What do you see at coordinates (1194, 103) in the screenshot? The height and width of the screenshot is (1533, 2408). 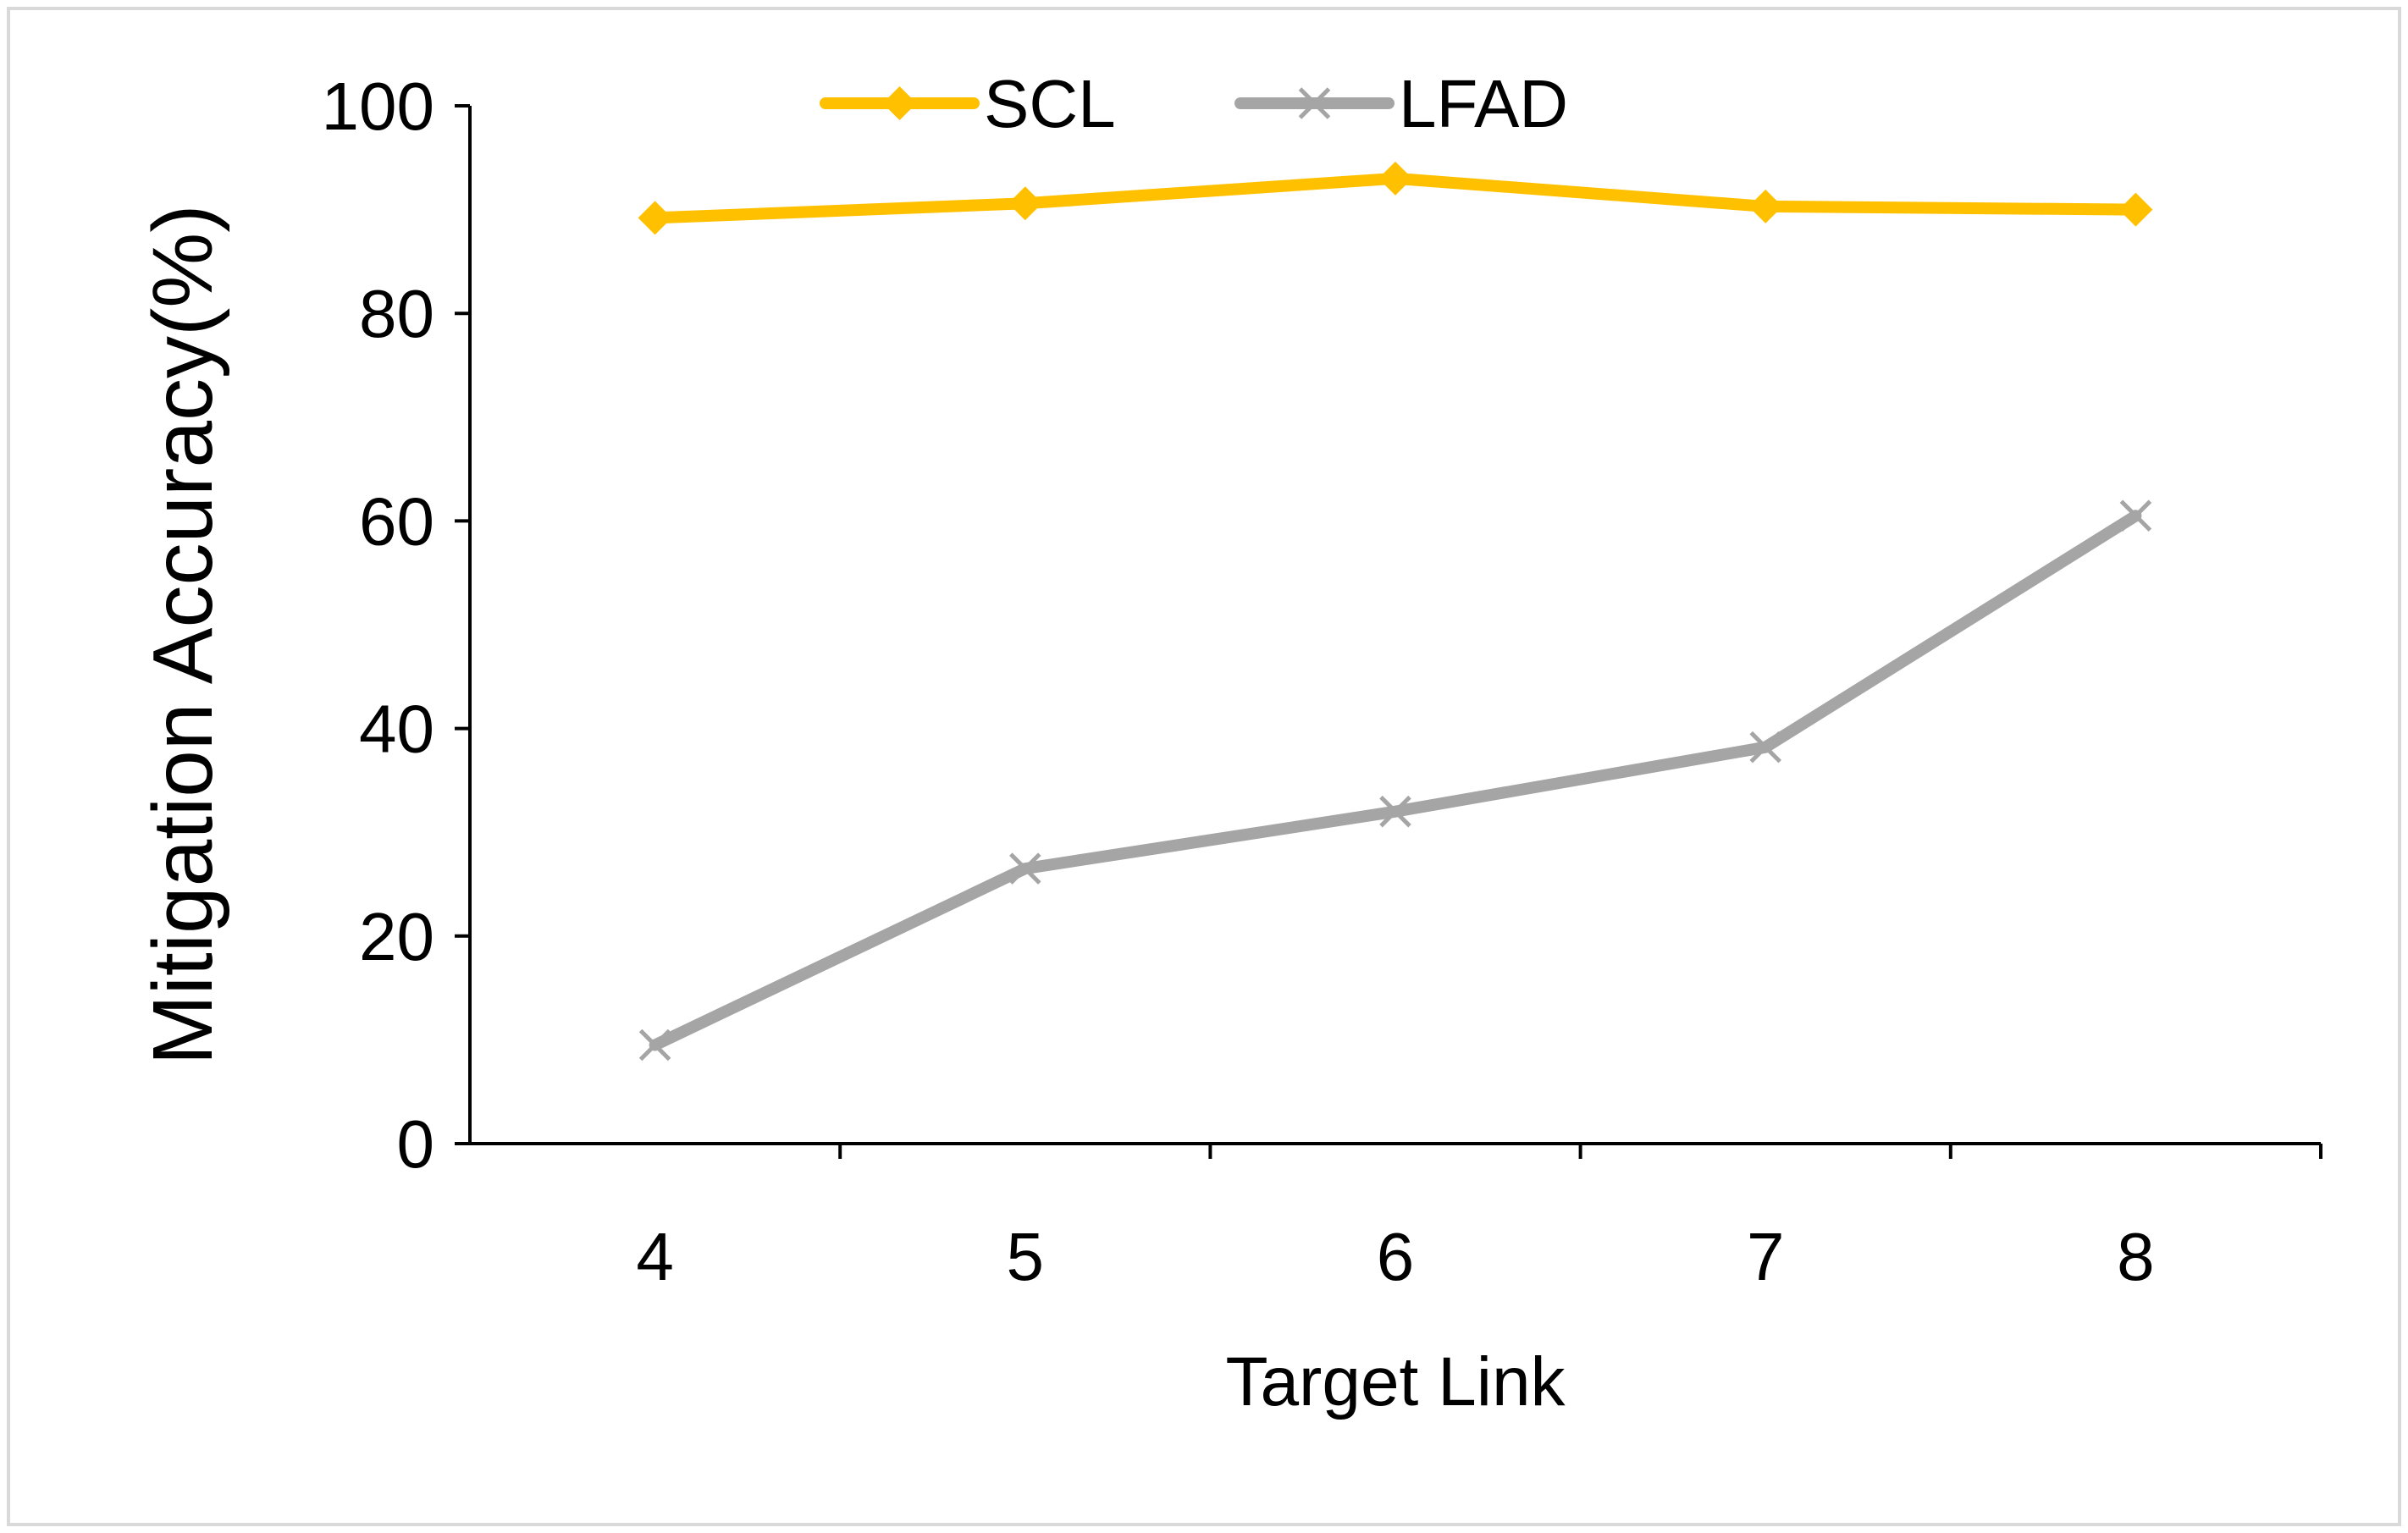 I see `legend: SCL LFAD` at bounding box center [1194, 103].